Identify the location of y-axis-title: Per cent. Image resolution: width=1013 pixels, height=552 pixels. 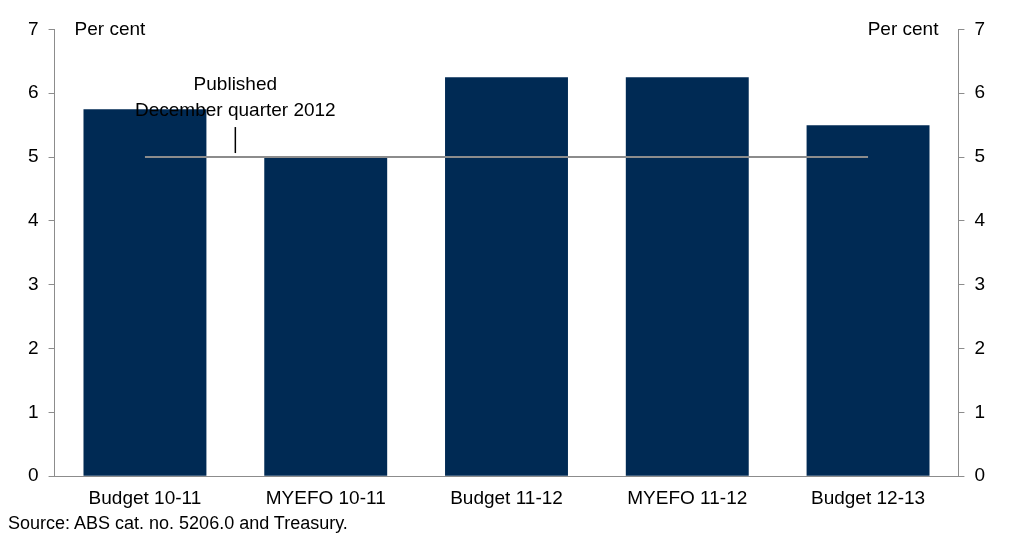
(110, 28).